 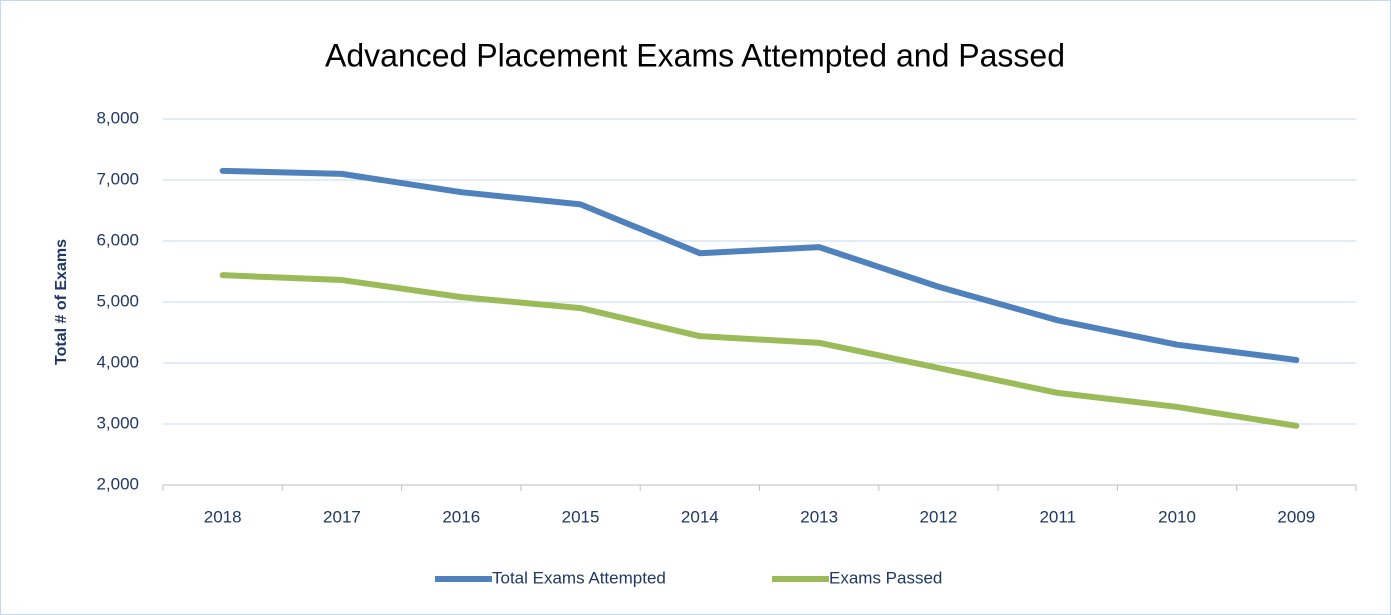 What do you see at coordinates (1296, 516) in the screenshot?
I see `x-tick-label: 2009` at bounding box center [1296, 516].